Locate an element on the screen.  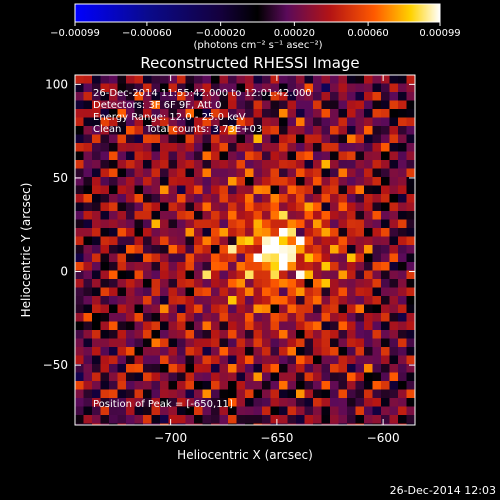
x-tick-label: −700 is located at coordinates (170, 438).